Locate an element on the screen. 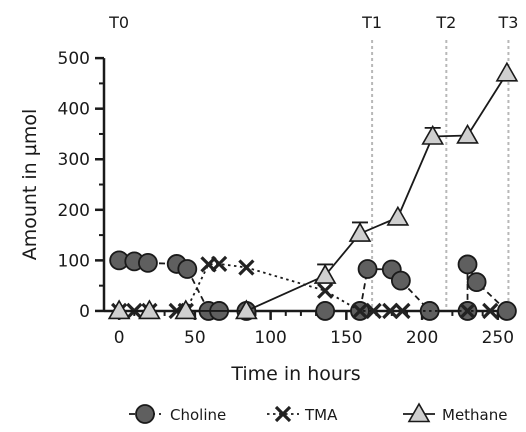 This screenshot has height=432, width=526. legend: Choline TMA Methane is located at coordinates (318, 413).